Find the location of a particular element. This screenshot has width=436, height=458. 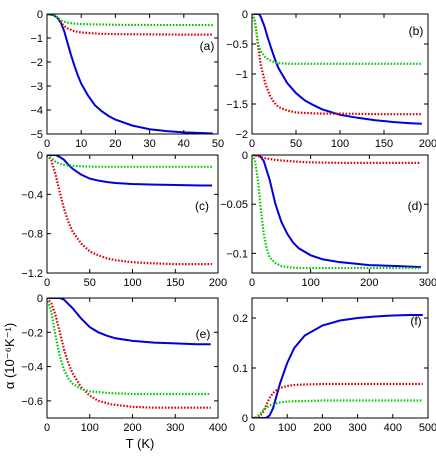

y-tick-label-b: 0 is located at coordinates (245, 15).